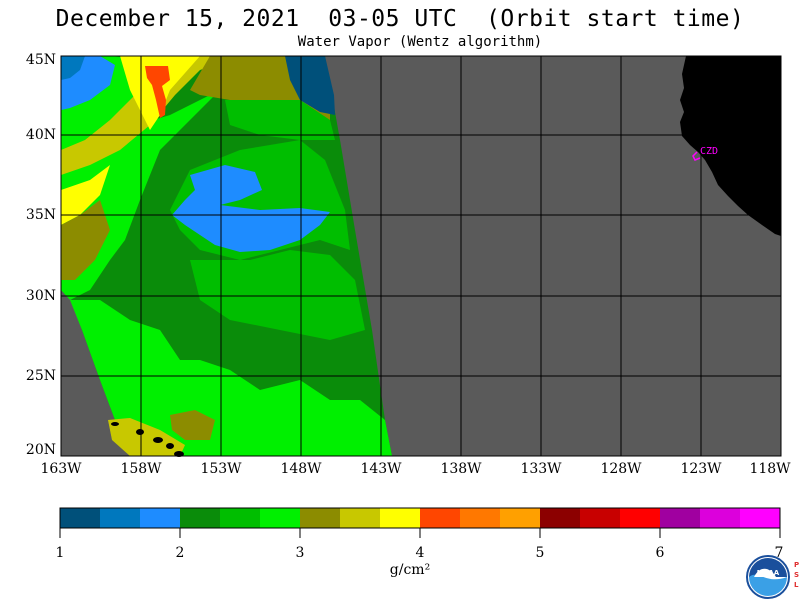 The image size is (800, 600). Describe the element at coordinates (40, 60) in the screenshot. I see `lat-label-45n: 45N` at that location.